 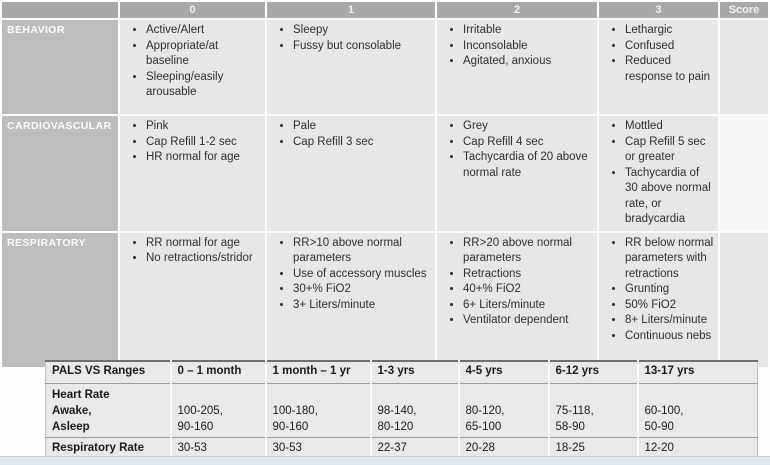 I want to click on criteria-list: PaleCap Refill 3 sec, so click(x=349, y=134).